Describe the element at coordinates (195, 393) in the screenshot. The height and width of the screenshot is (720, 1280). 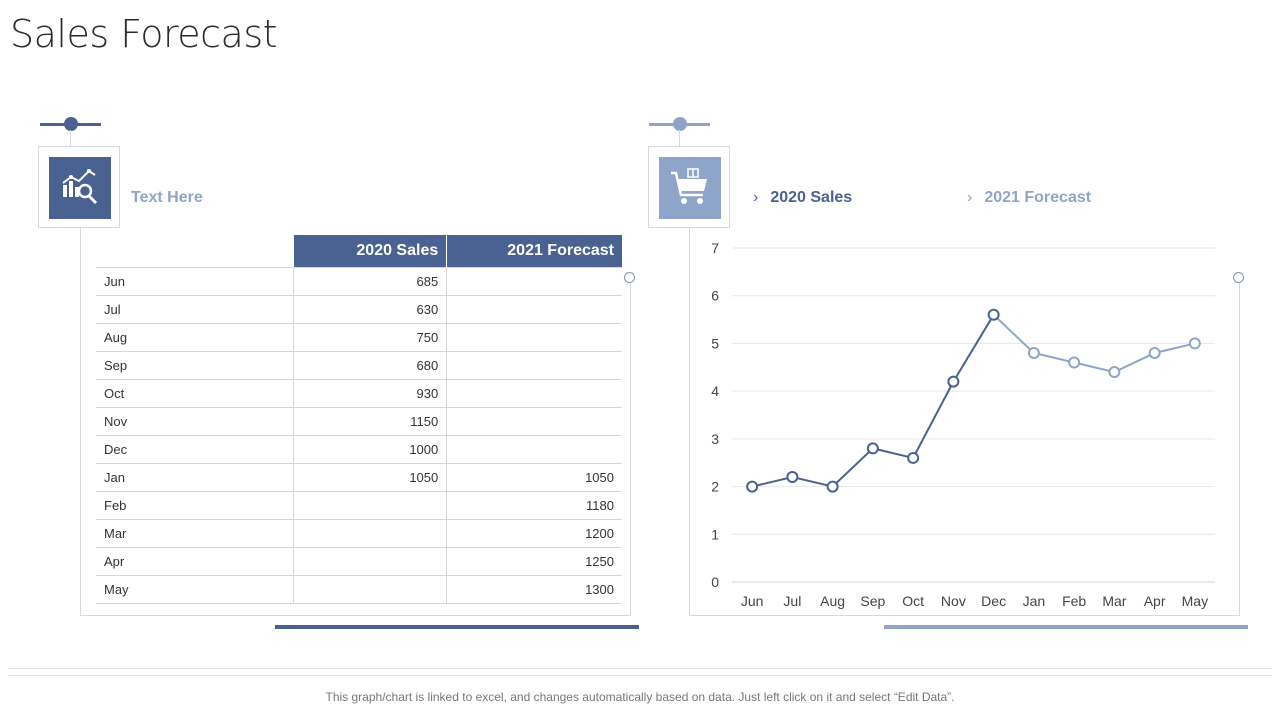
I see `table-cell-month: Oct` at that location.